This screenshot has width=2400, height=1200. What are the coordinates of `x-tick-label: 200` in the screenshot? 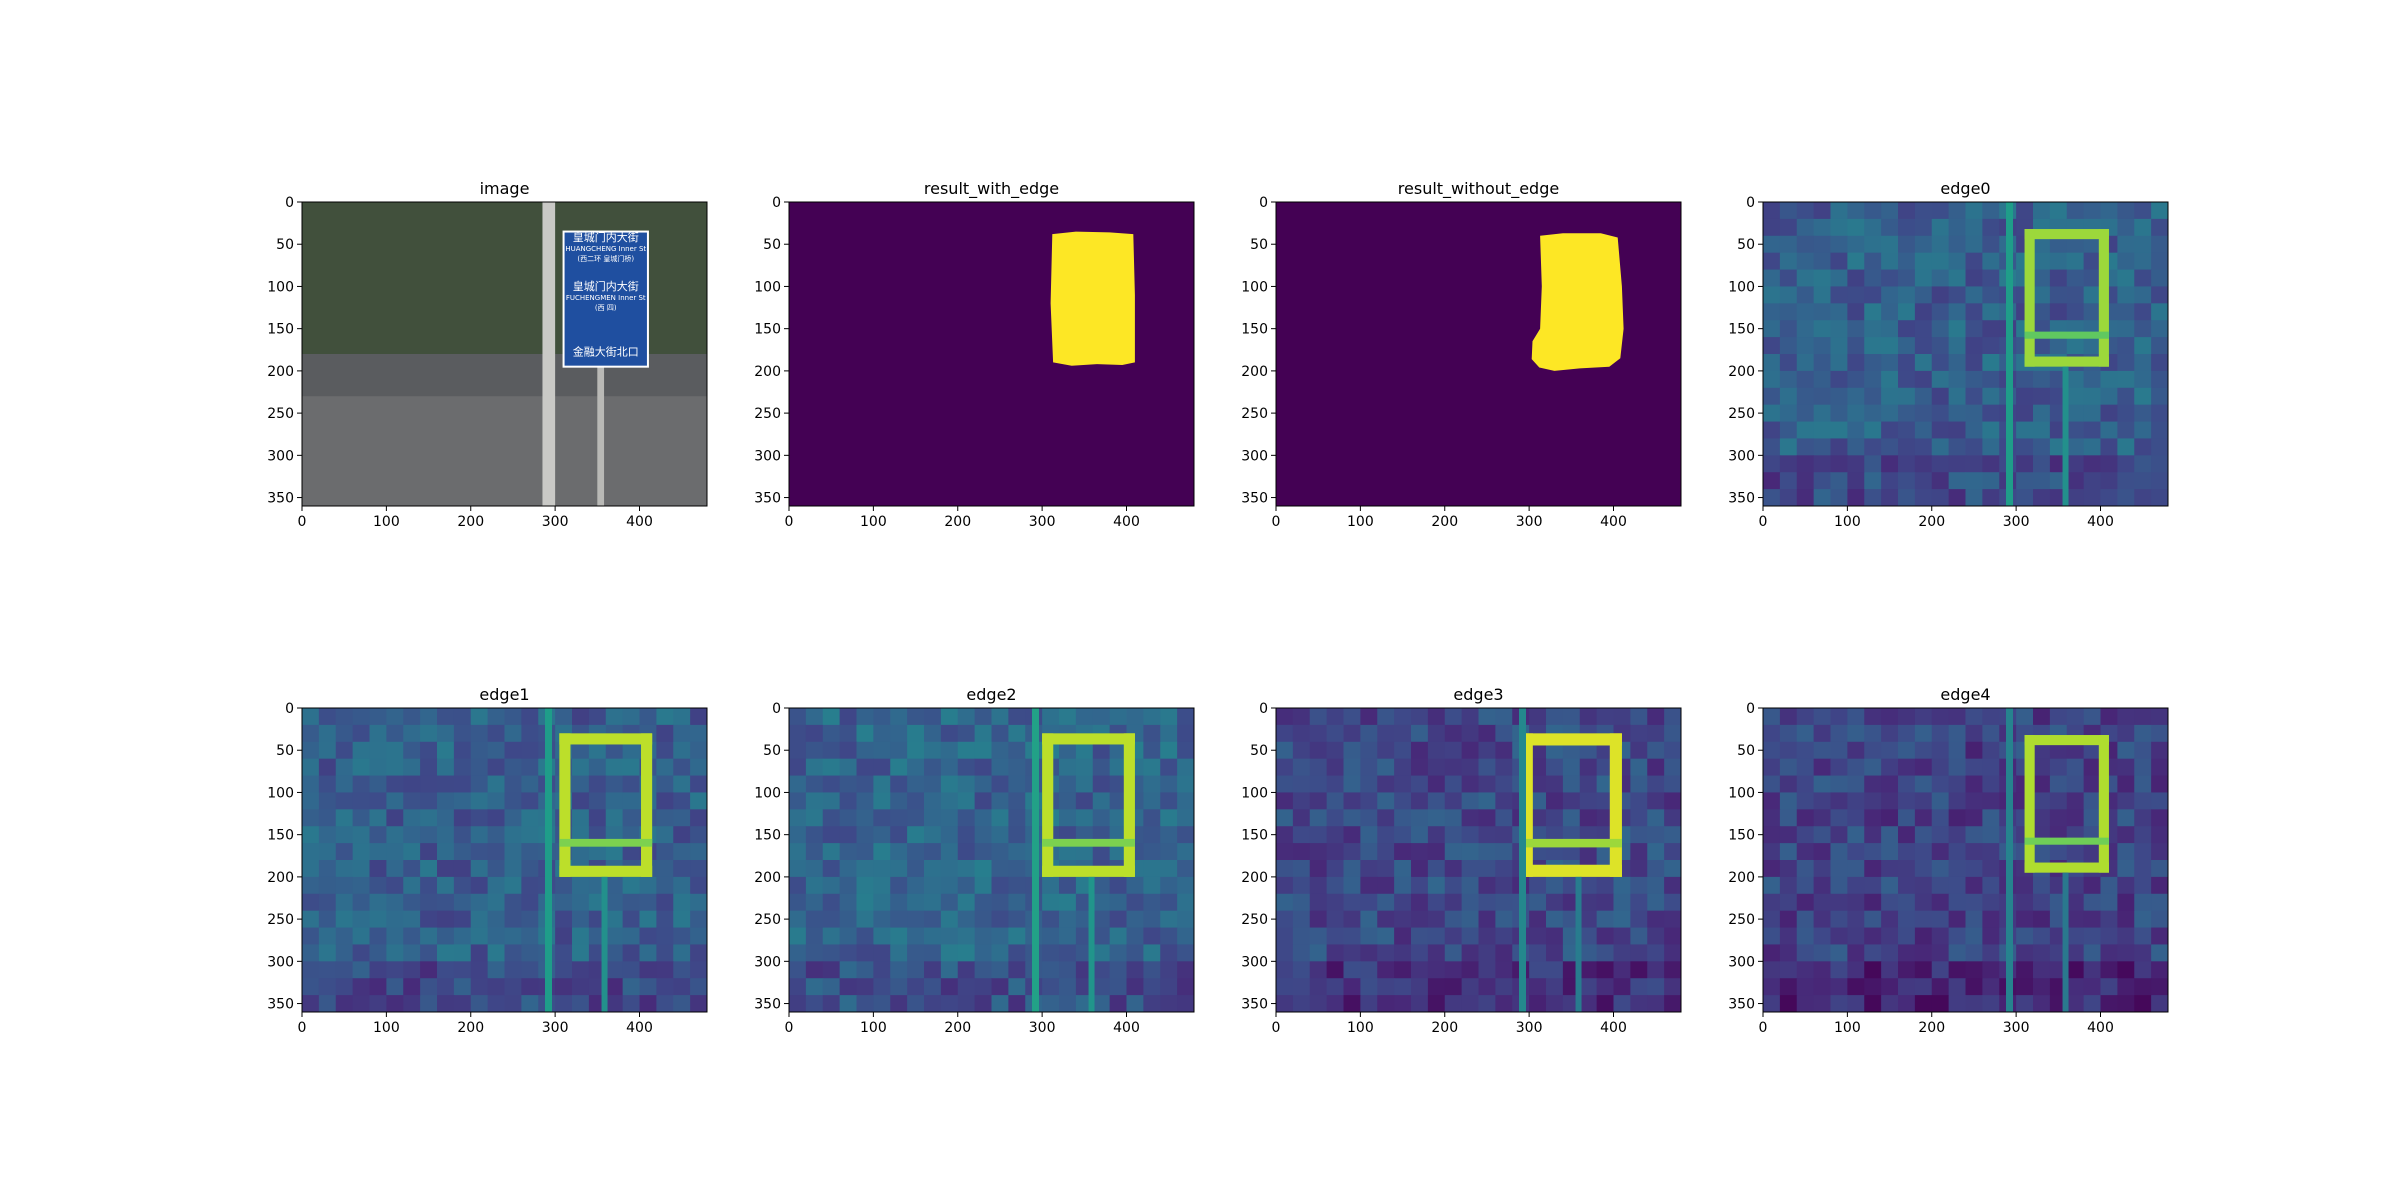 It's located at (957, 1028).